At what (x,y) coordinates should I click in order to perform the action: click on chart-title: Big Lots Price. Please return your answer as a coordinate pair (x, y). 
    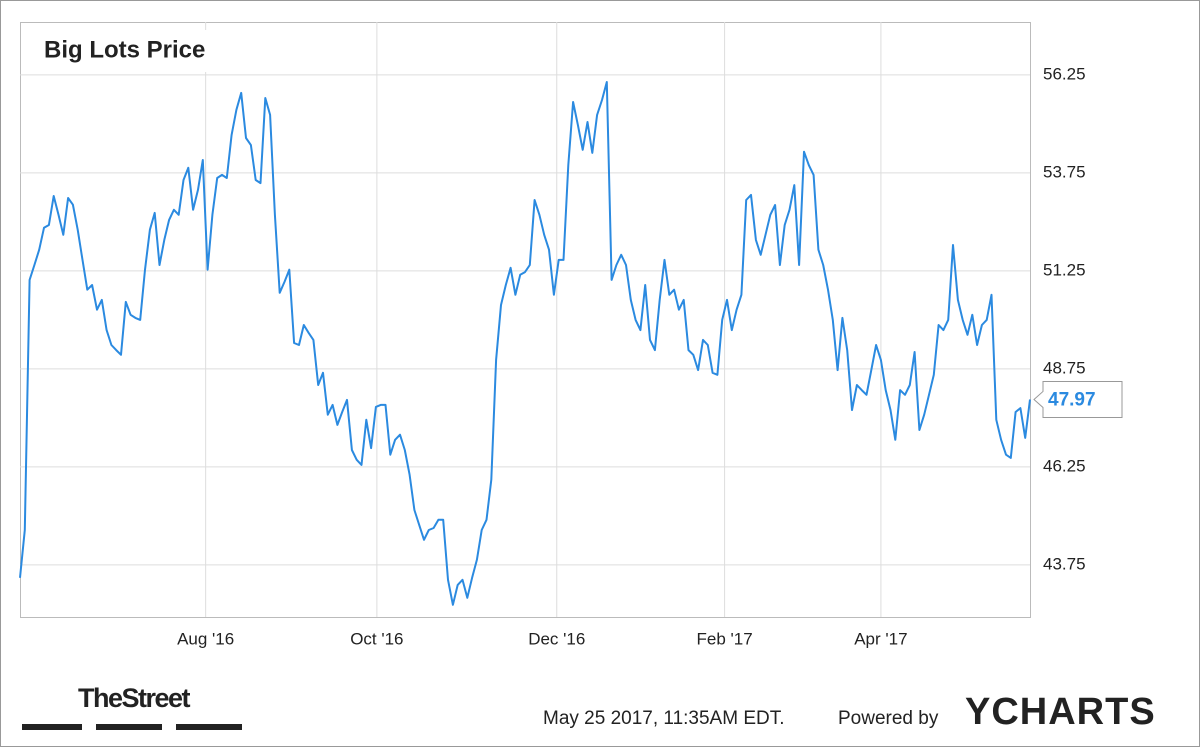
    Looking at the image, I should click on (124, 49).